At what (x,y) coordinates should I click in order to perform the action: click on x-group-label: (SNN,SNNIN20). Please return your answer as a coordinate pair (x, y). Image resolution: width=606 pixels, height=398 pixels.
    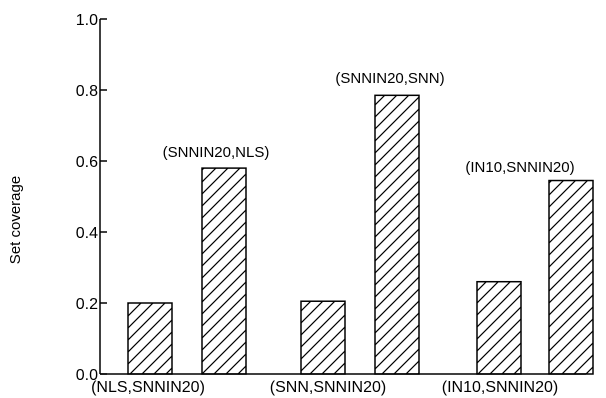
    Looking at the image, I should click on (328, 387).